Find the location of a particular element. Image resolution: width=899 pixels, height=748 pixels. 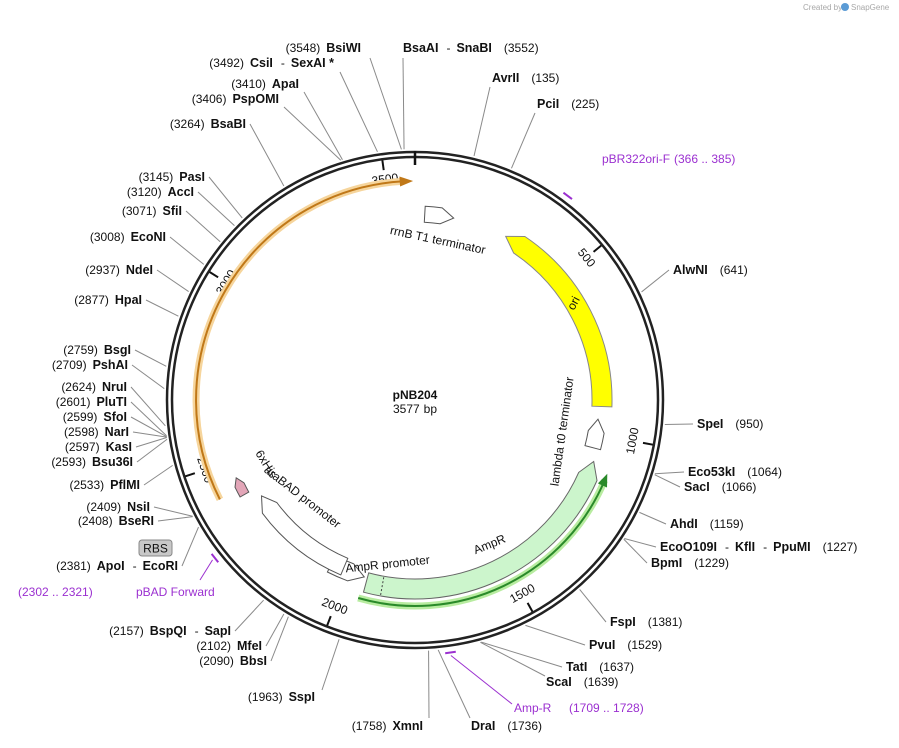

site-label: (2624) NruI is located at coordinates (94, 387).